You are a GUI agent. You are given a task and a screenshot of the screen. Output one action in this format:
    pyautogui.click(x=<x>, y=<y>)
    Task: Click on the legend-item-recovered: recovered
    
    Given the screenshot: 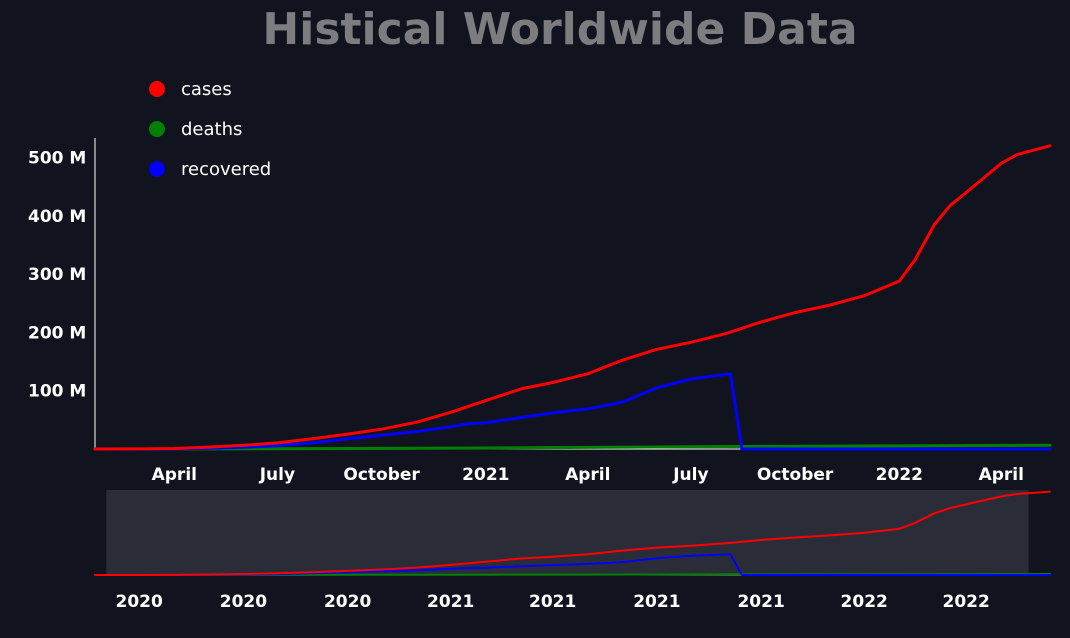 What is the action you would take?
    pyautogui.click(x=210, y=169)
    